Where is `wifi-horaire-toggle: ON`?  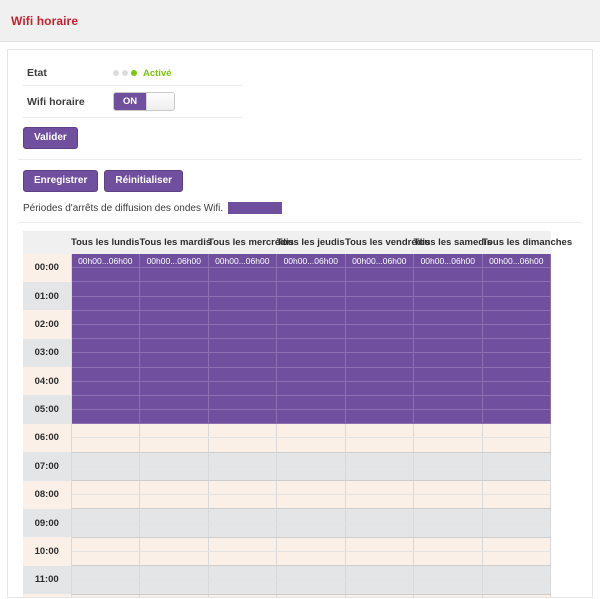 wifi-horaire-toggle: ON is located at coordinates (144, 101).